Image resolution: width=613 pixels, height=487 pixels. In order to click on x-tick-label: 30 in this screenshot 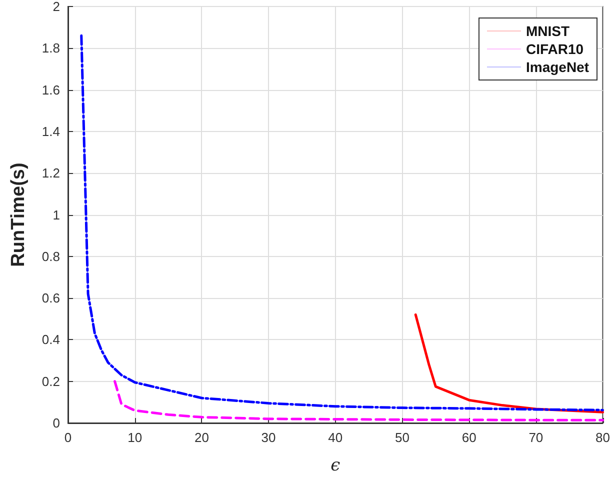, I will do `click(268, 437)`.